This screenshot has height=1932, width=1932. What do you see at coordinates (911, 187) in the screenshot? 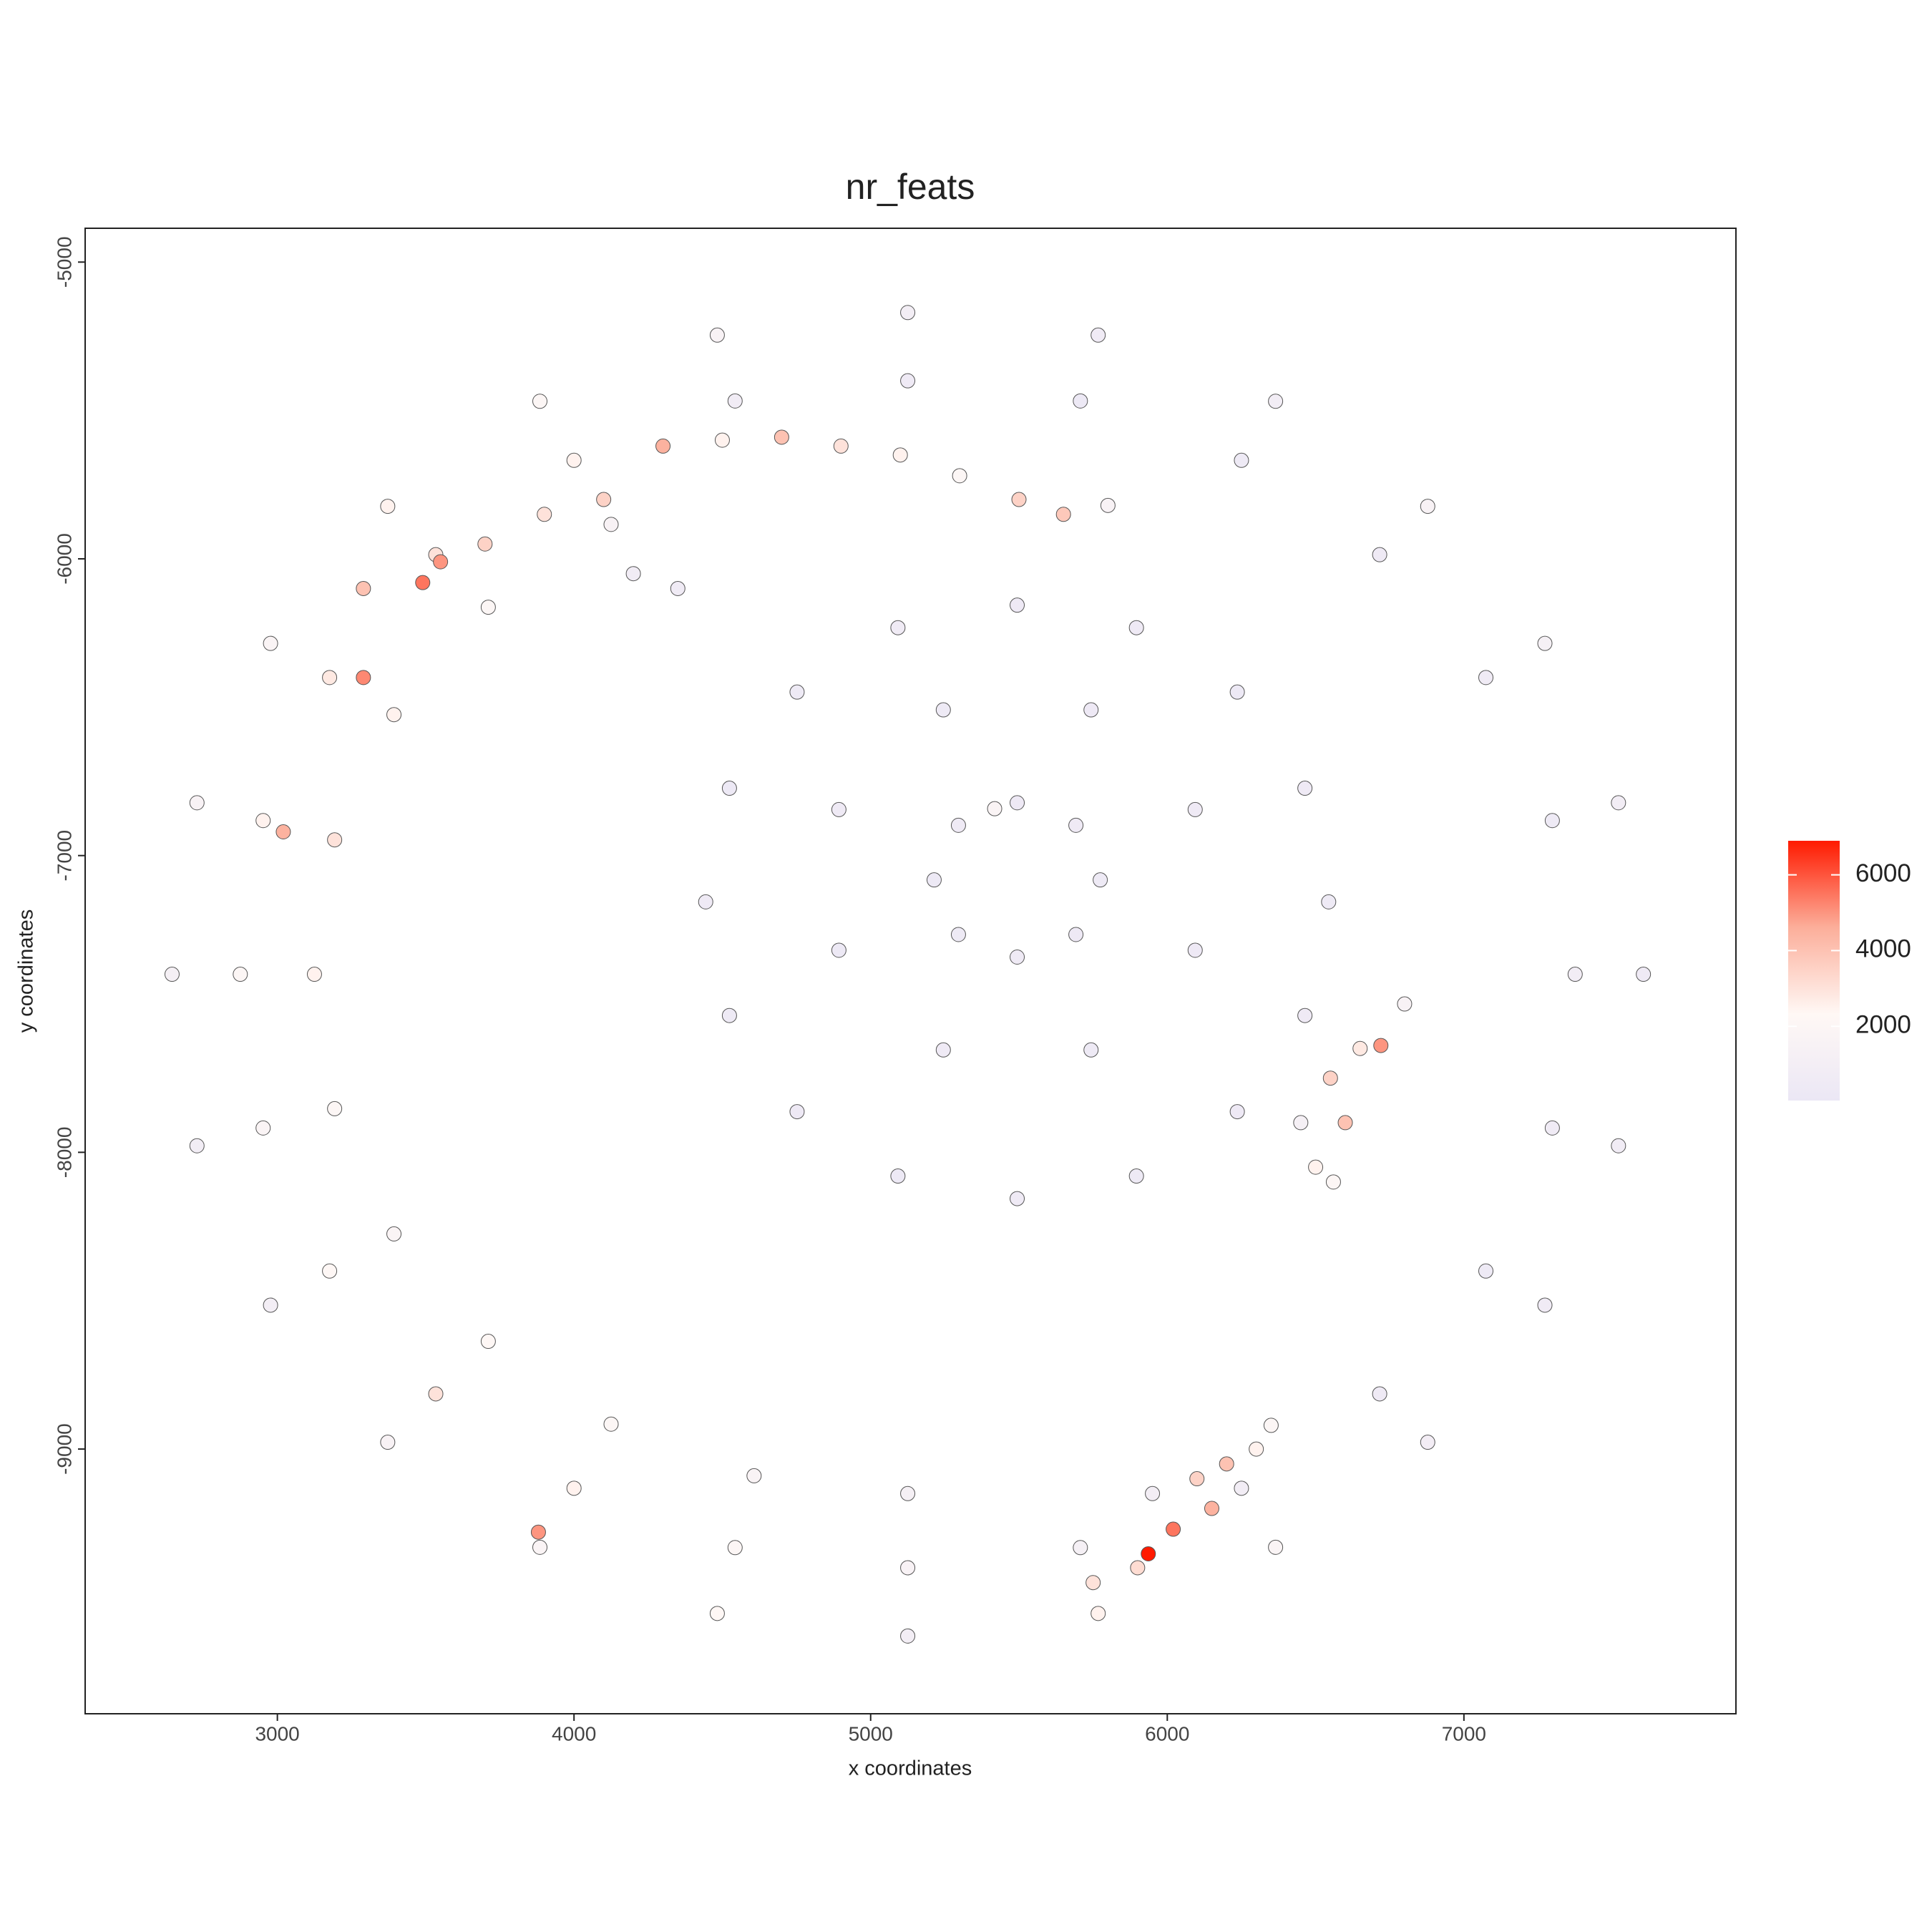
I see `chart-title: nr_feats` at bounding box center [911, 187].